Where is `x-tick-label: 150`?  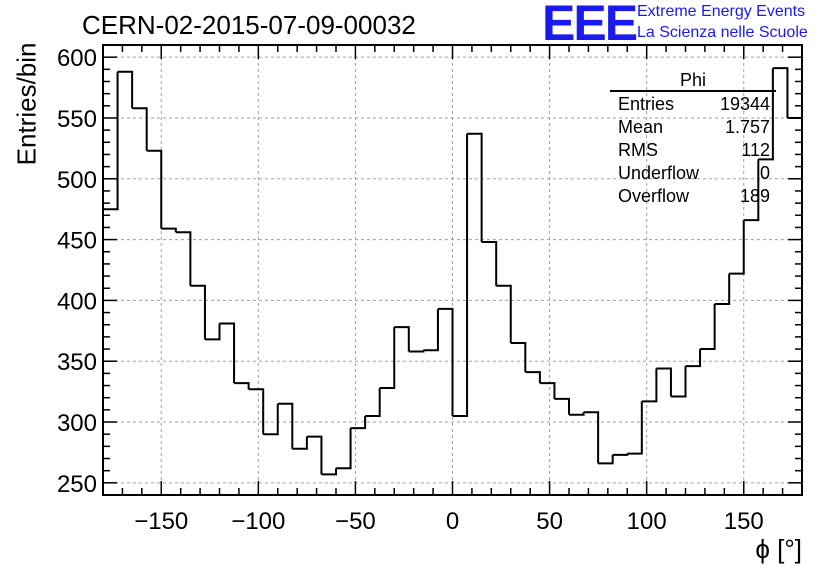
x-tick-label: 150 is located at coordinates (744, 521).